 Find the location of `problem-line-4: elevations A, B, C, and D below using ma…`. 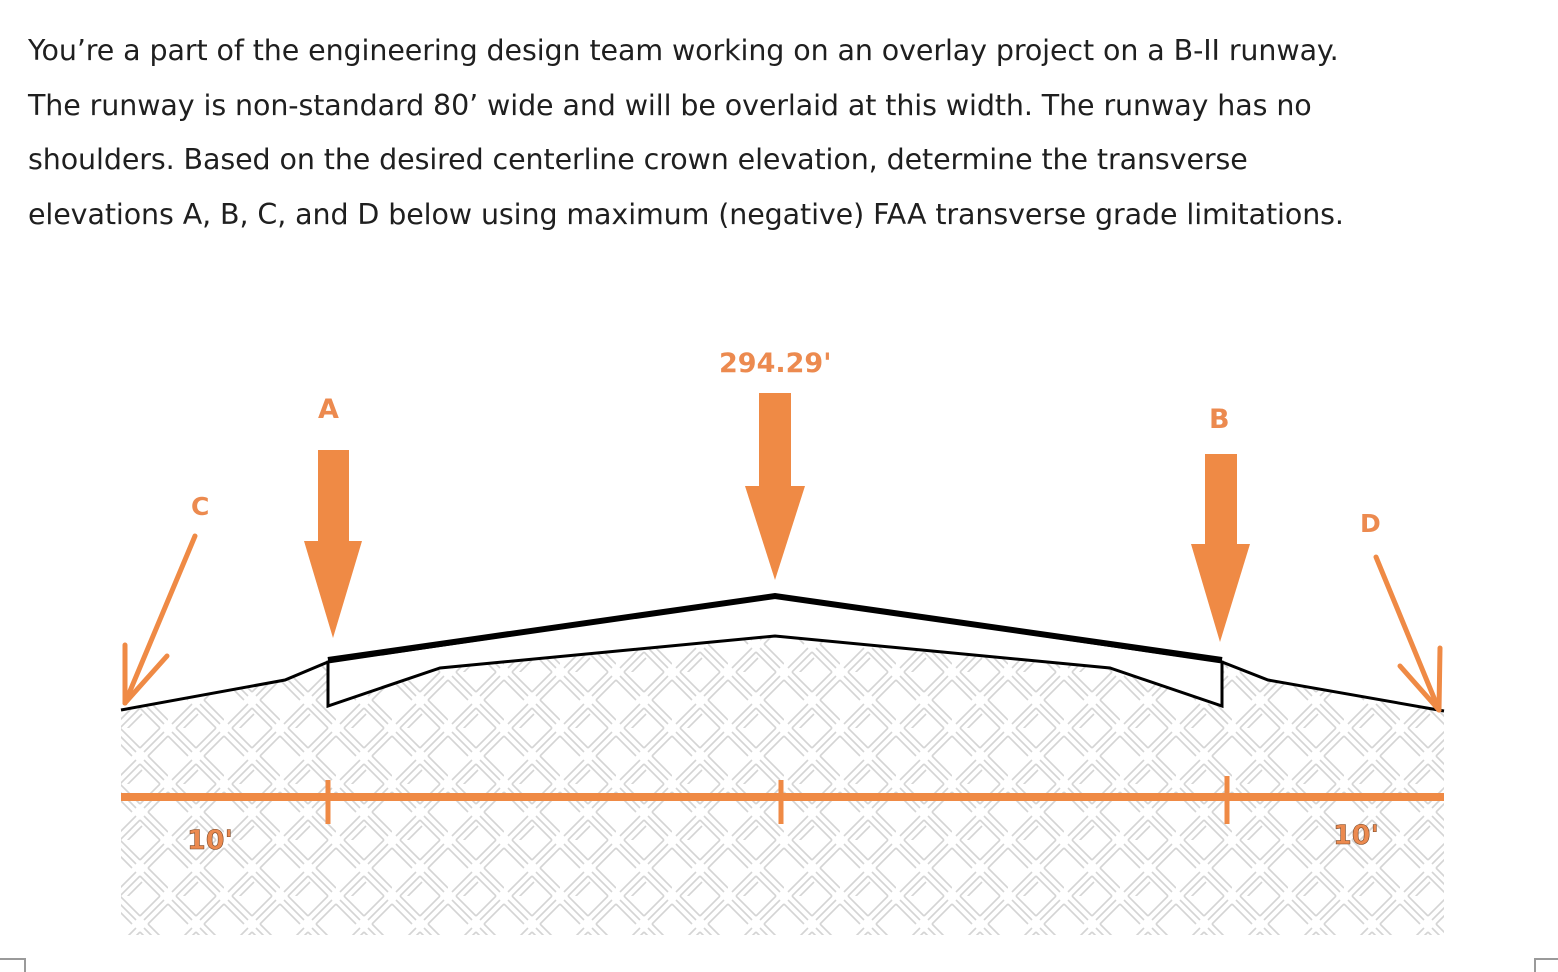

problem-line-4: elevations A, B, C, and D below using ma… is located at coordinates (686, 214).